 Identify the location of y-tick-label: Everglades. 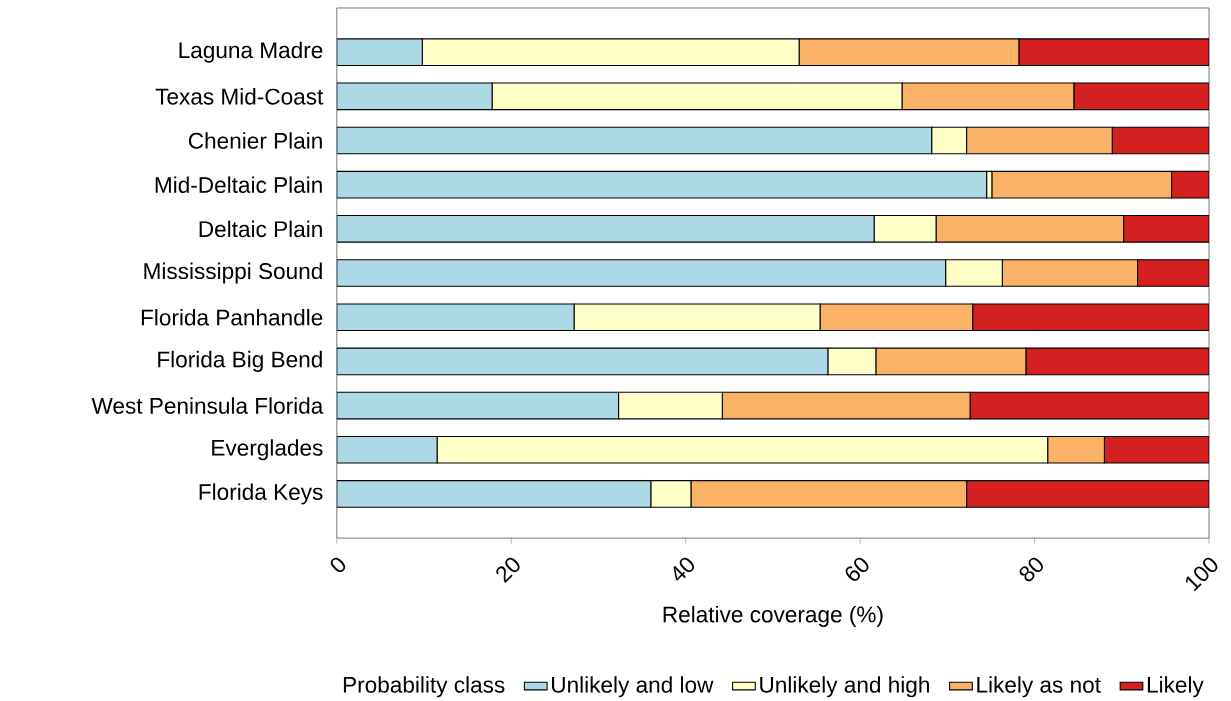
(267, 450).